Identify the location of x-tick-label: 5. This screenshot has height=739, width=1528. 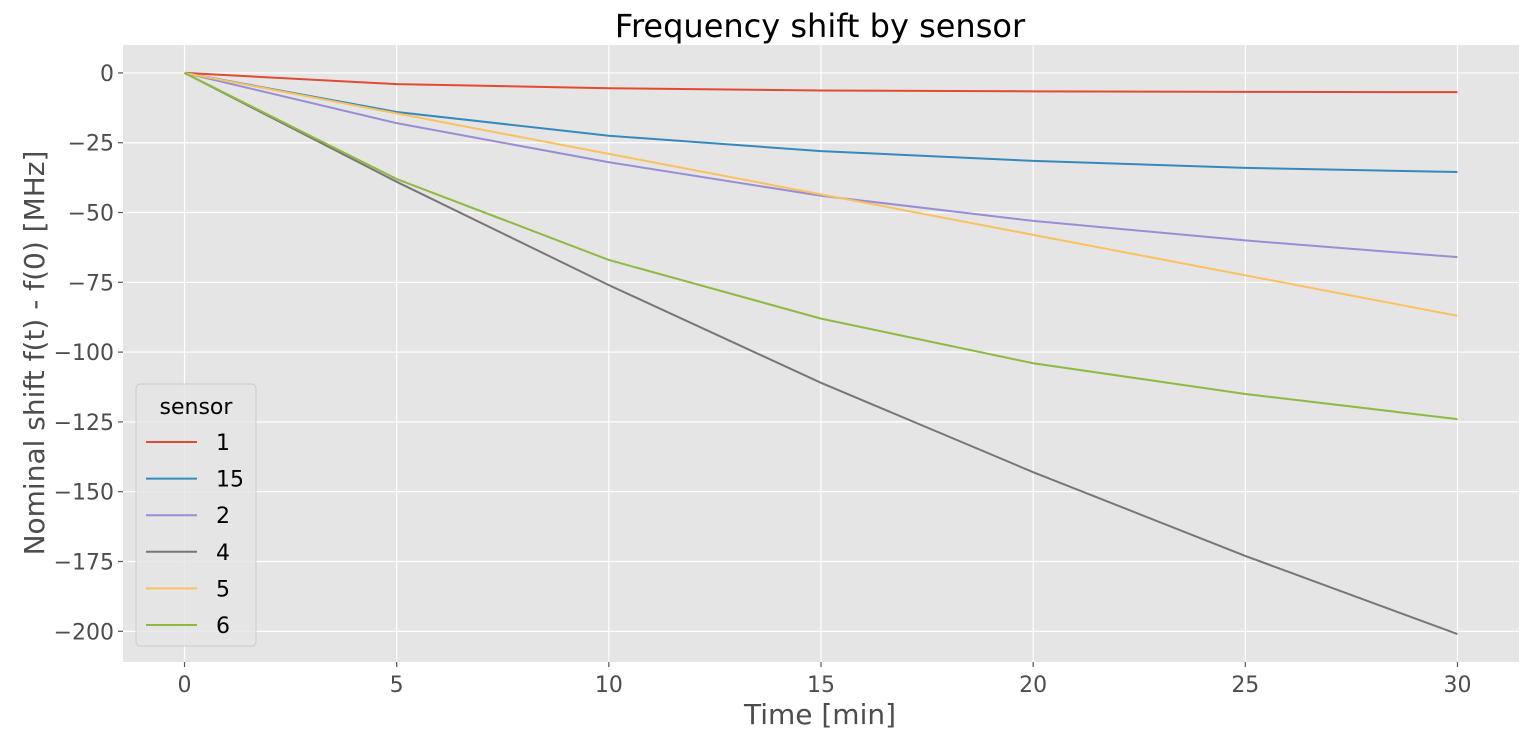
(397, 685).